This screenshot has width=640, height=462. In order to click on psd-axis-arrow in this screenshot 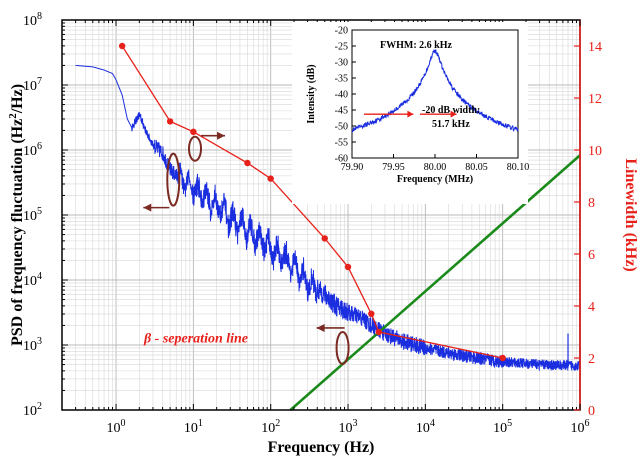, I will do `click(156, 207)`.